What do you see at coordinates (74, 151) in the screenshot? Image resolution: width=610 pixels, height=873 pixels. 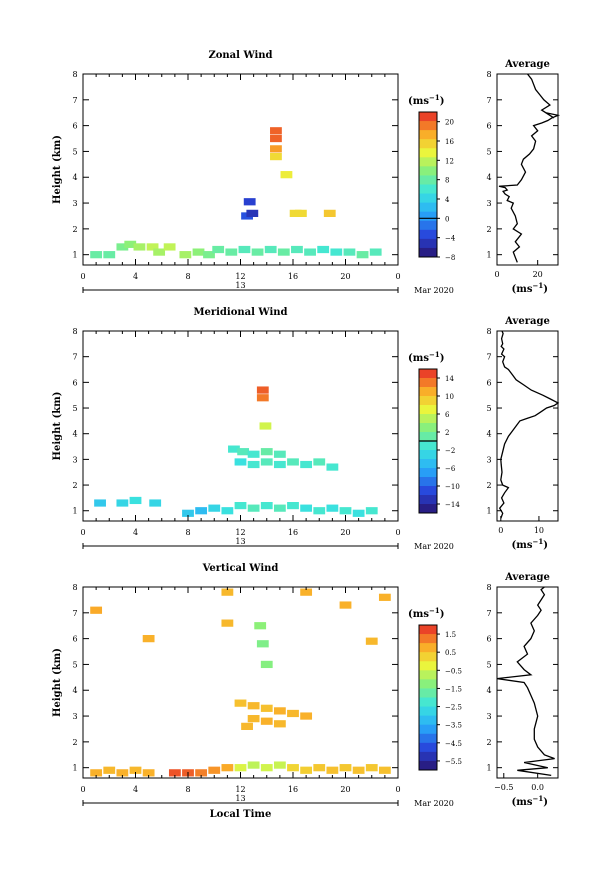 I see `y-tick-label: 5` at bounding box center [74, 151].